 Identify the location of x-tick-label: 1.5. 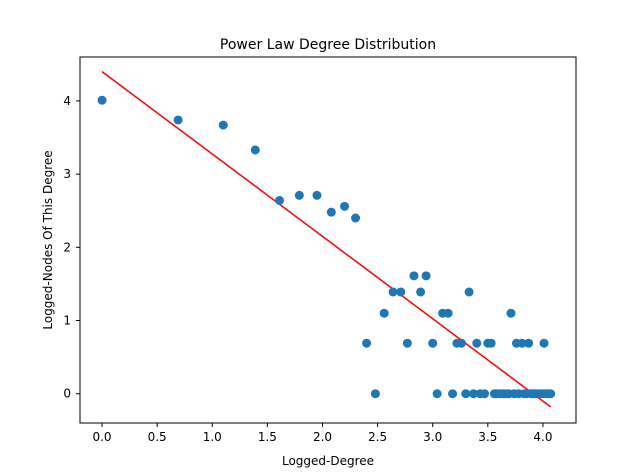
(267, 437).